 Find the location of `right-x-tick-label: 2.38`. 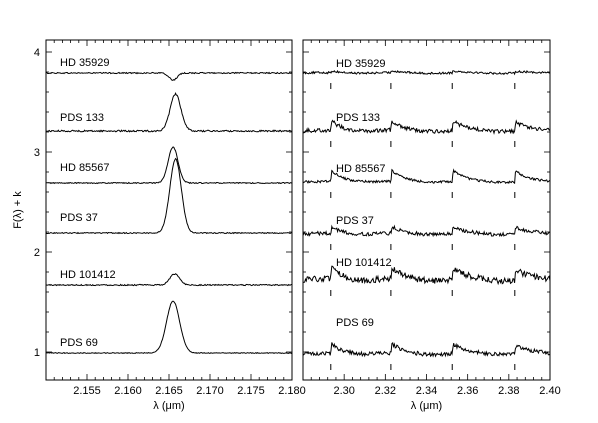

right-x-tick-label: 2.38 is located at coordinates (508, 391).